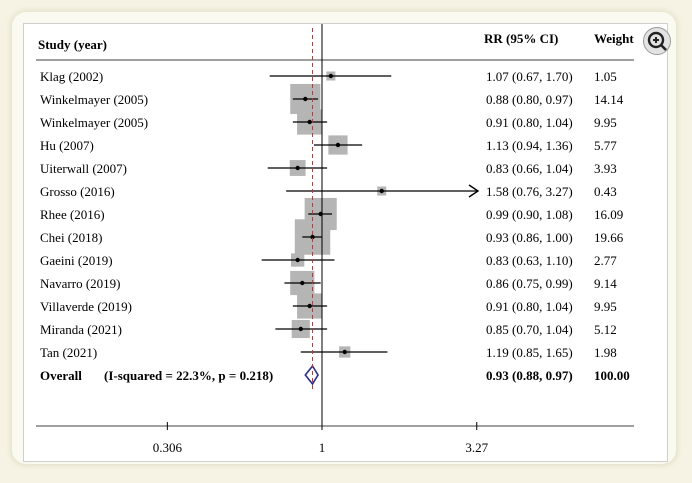  I want to click on study-label: Uiterwall (2007), so click(83, 168).